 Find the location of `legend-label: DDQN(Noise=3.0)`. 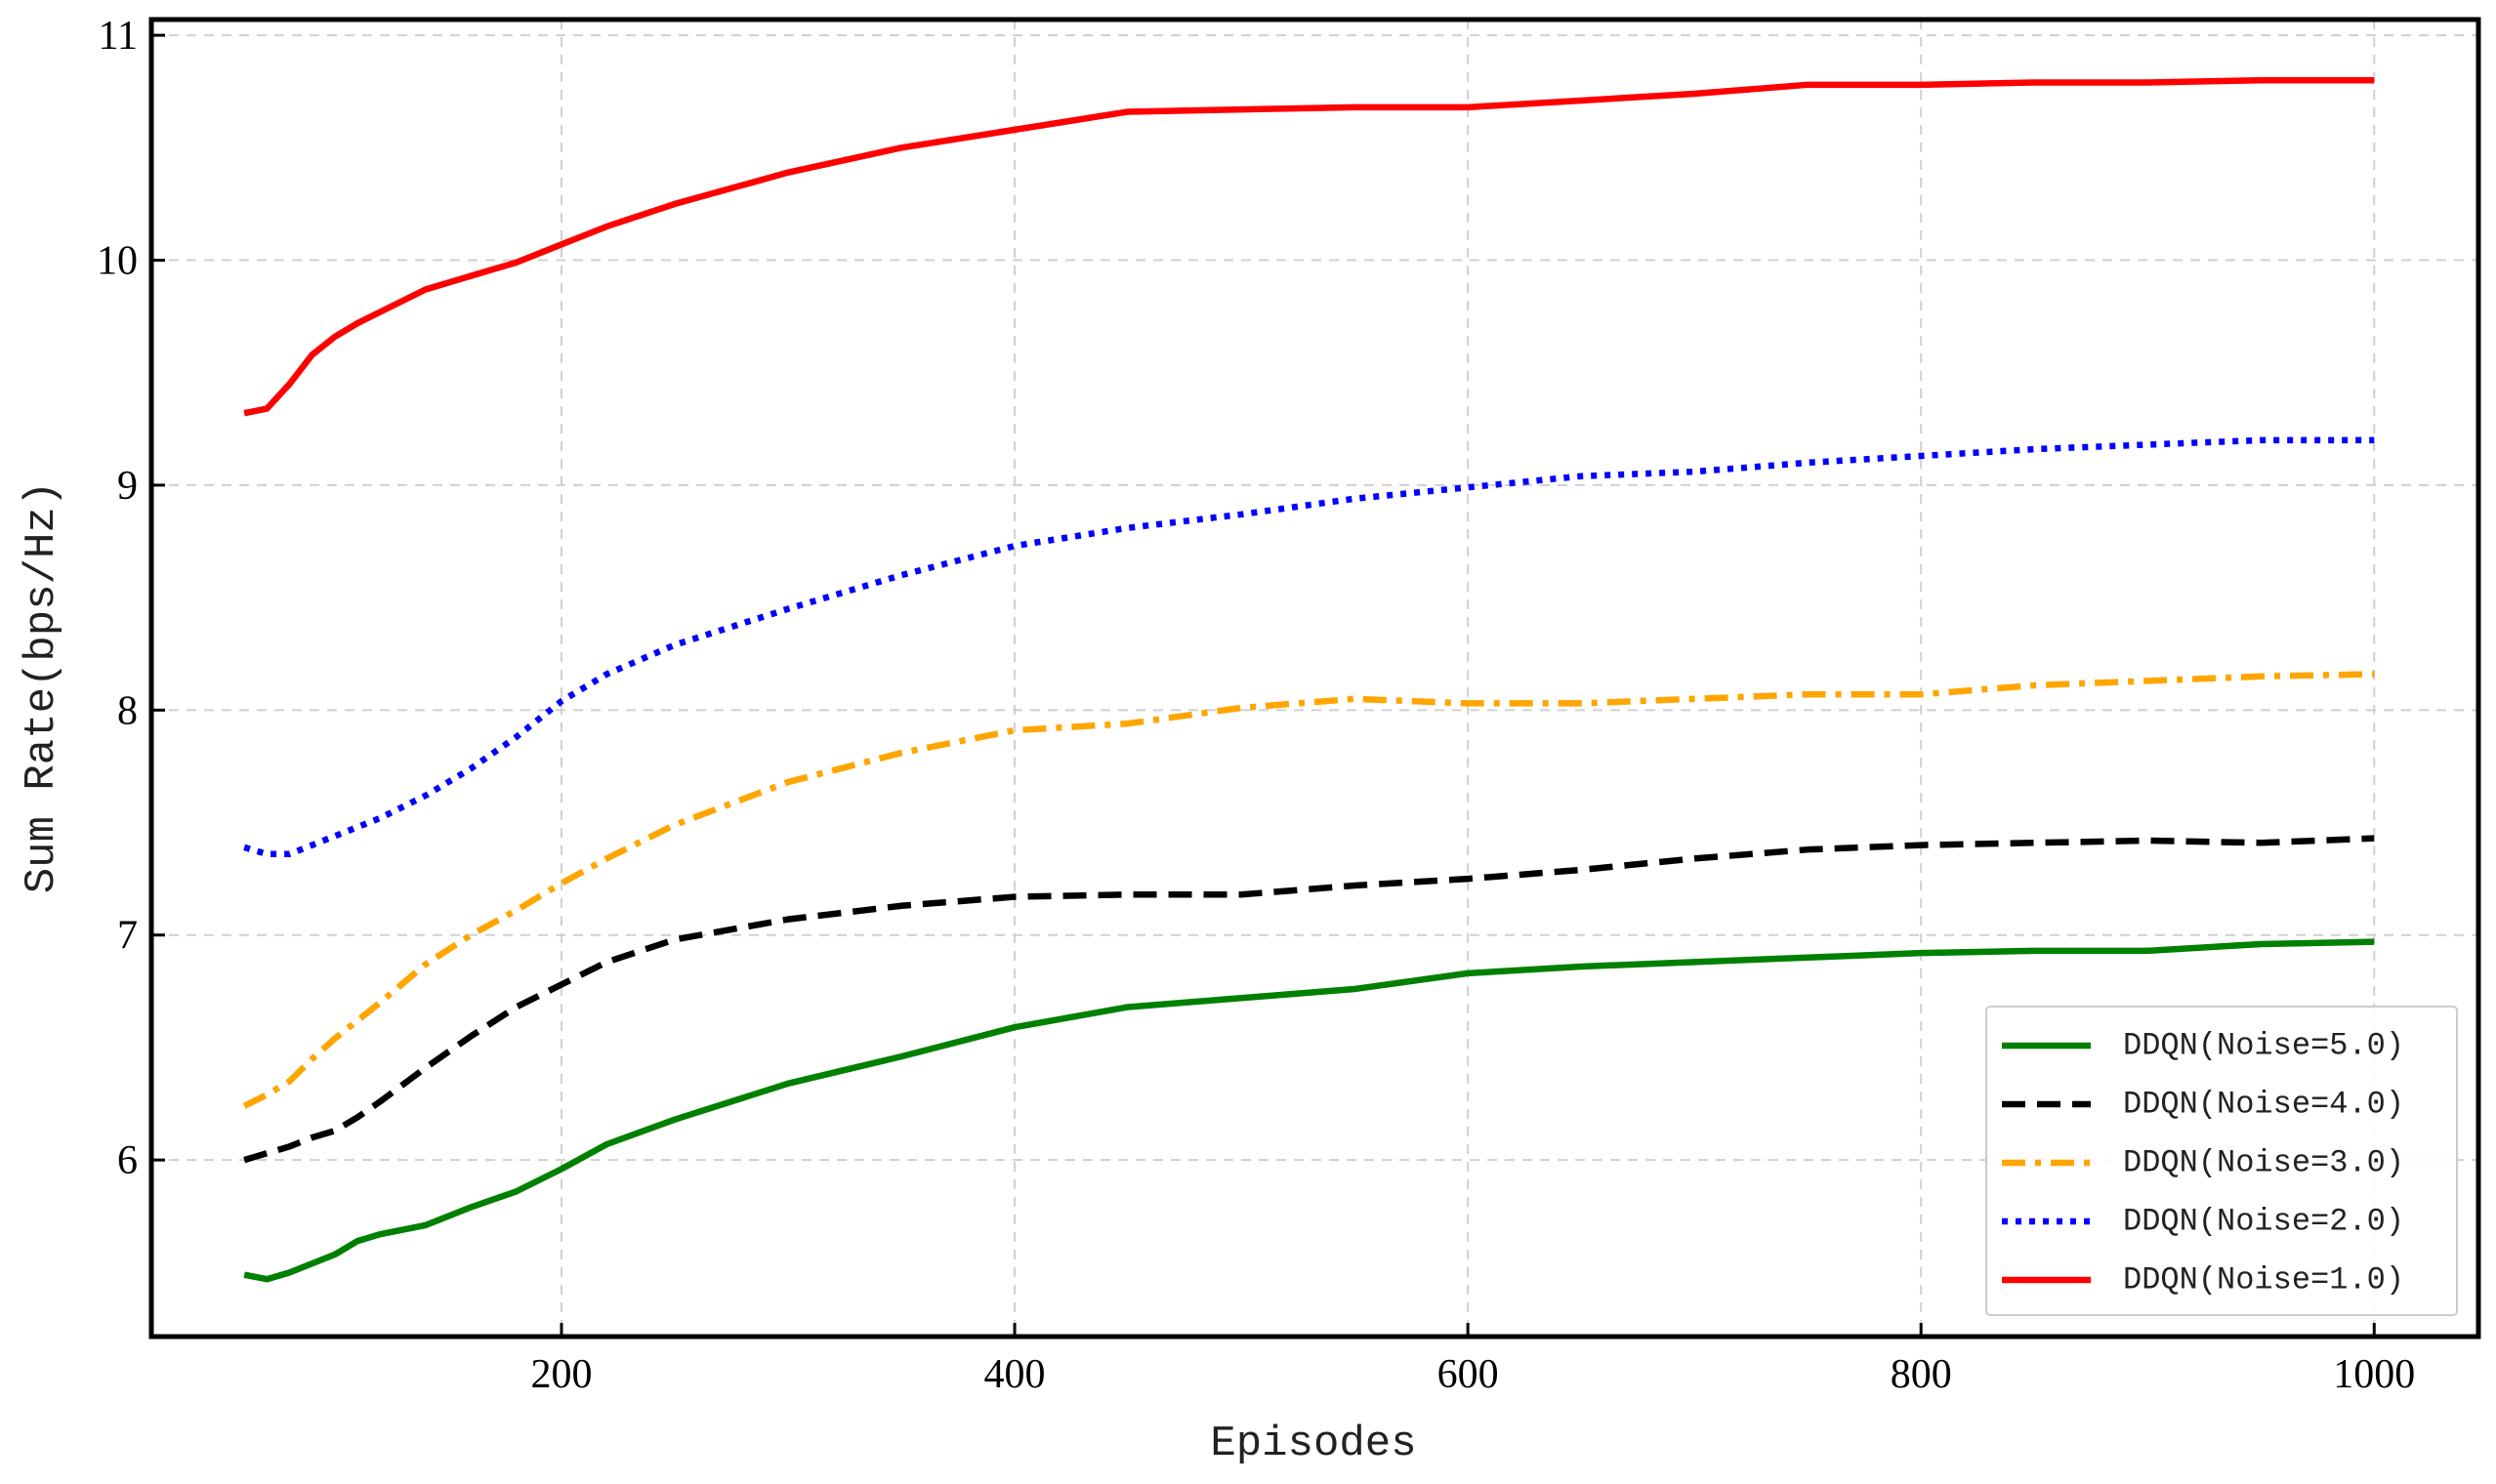

legend-label: DDQN(Noise=3.0) is located at coordinates (2263, 1162).